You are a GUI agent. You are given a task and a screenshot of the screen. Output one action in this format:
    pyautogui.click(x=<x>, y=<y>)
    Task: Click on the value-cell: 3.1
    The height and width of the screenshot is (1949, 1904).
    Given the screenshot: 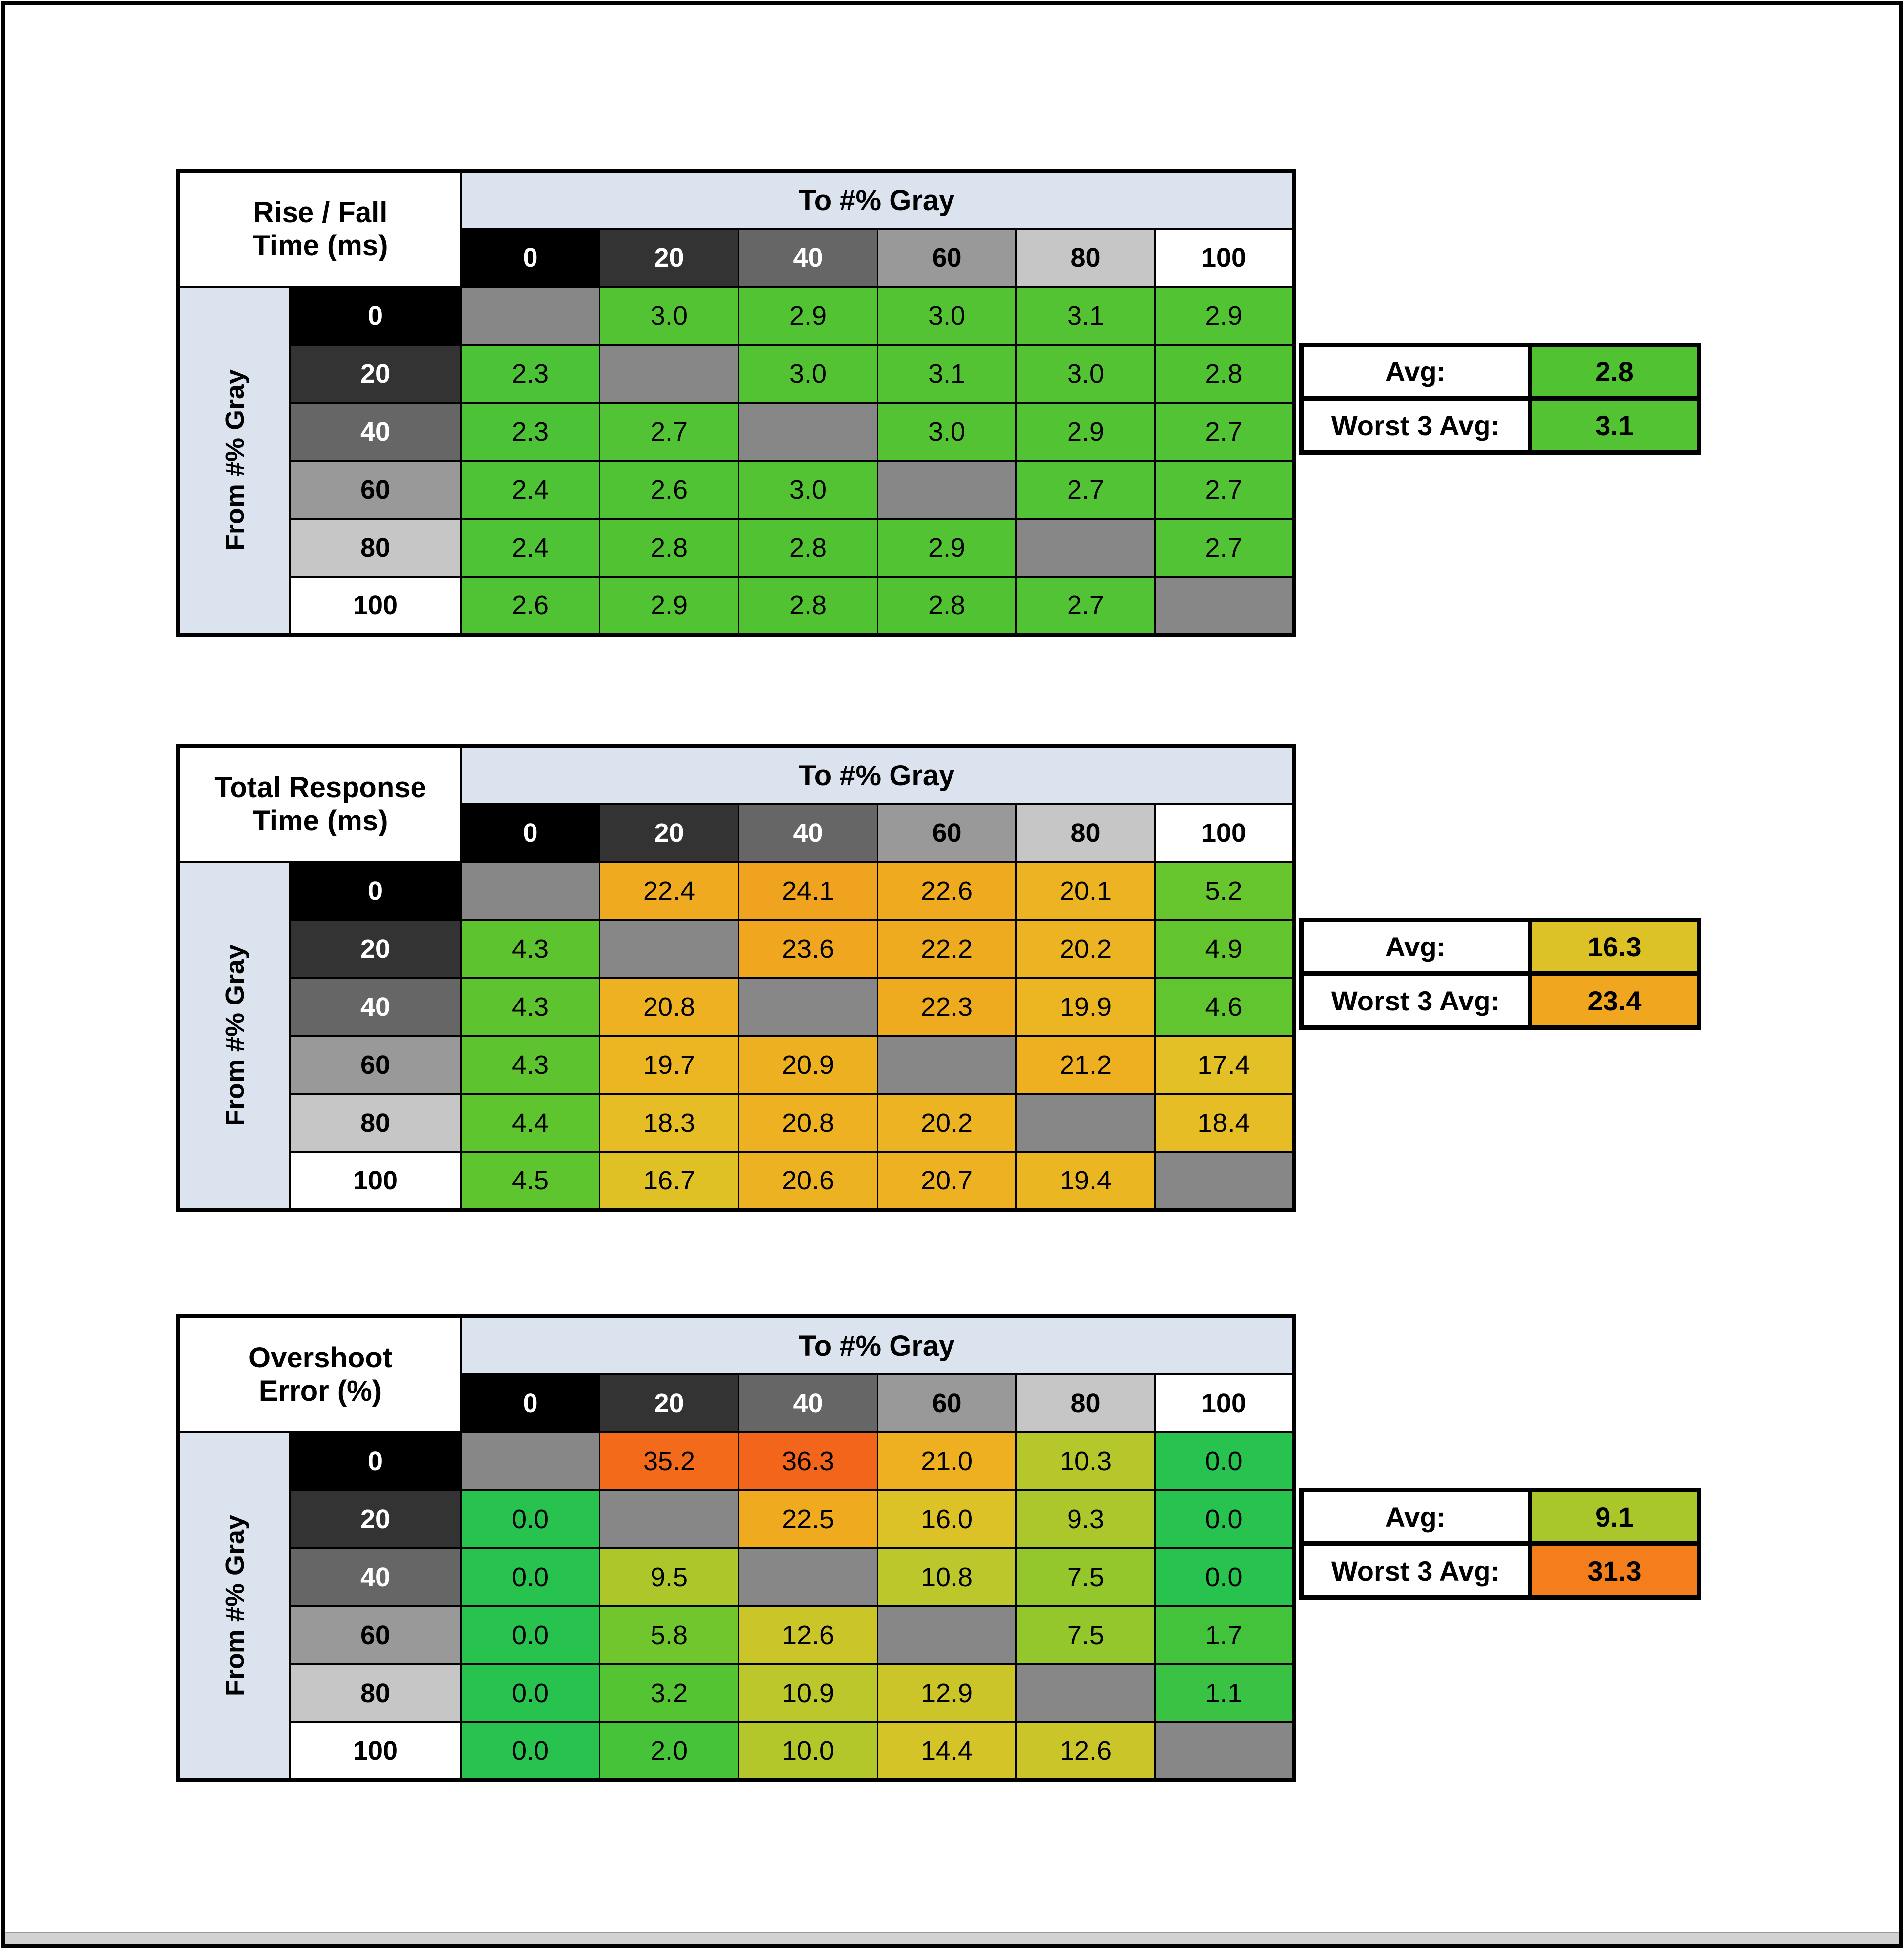 What is the action you would take?
    pyautogui.click(x=947, y=374)
    